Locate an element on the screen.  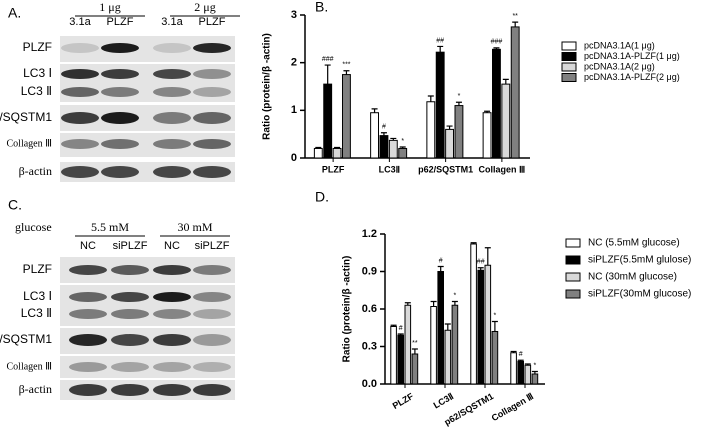
y-tick-label: 0.6 is located at coordinates (369, 309).